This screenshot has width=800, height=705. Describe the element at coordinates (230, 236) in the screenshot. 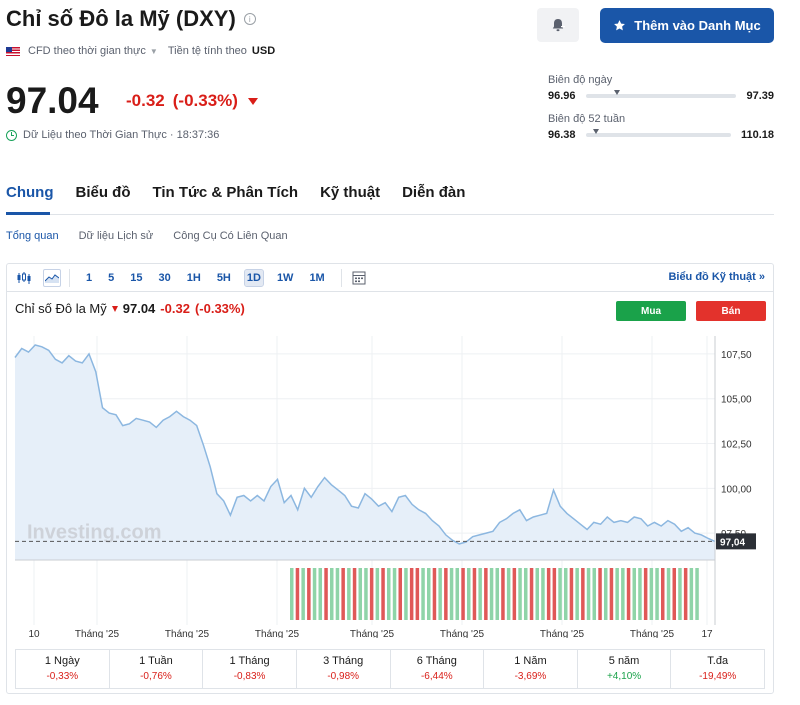

I see `subtab-related: Công Cụ Có Liên Quan` at that location.